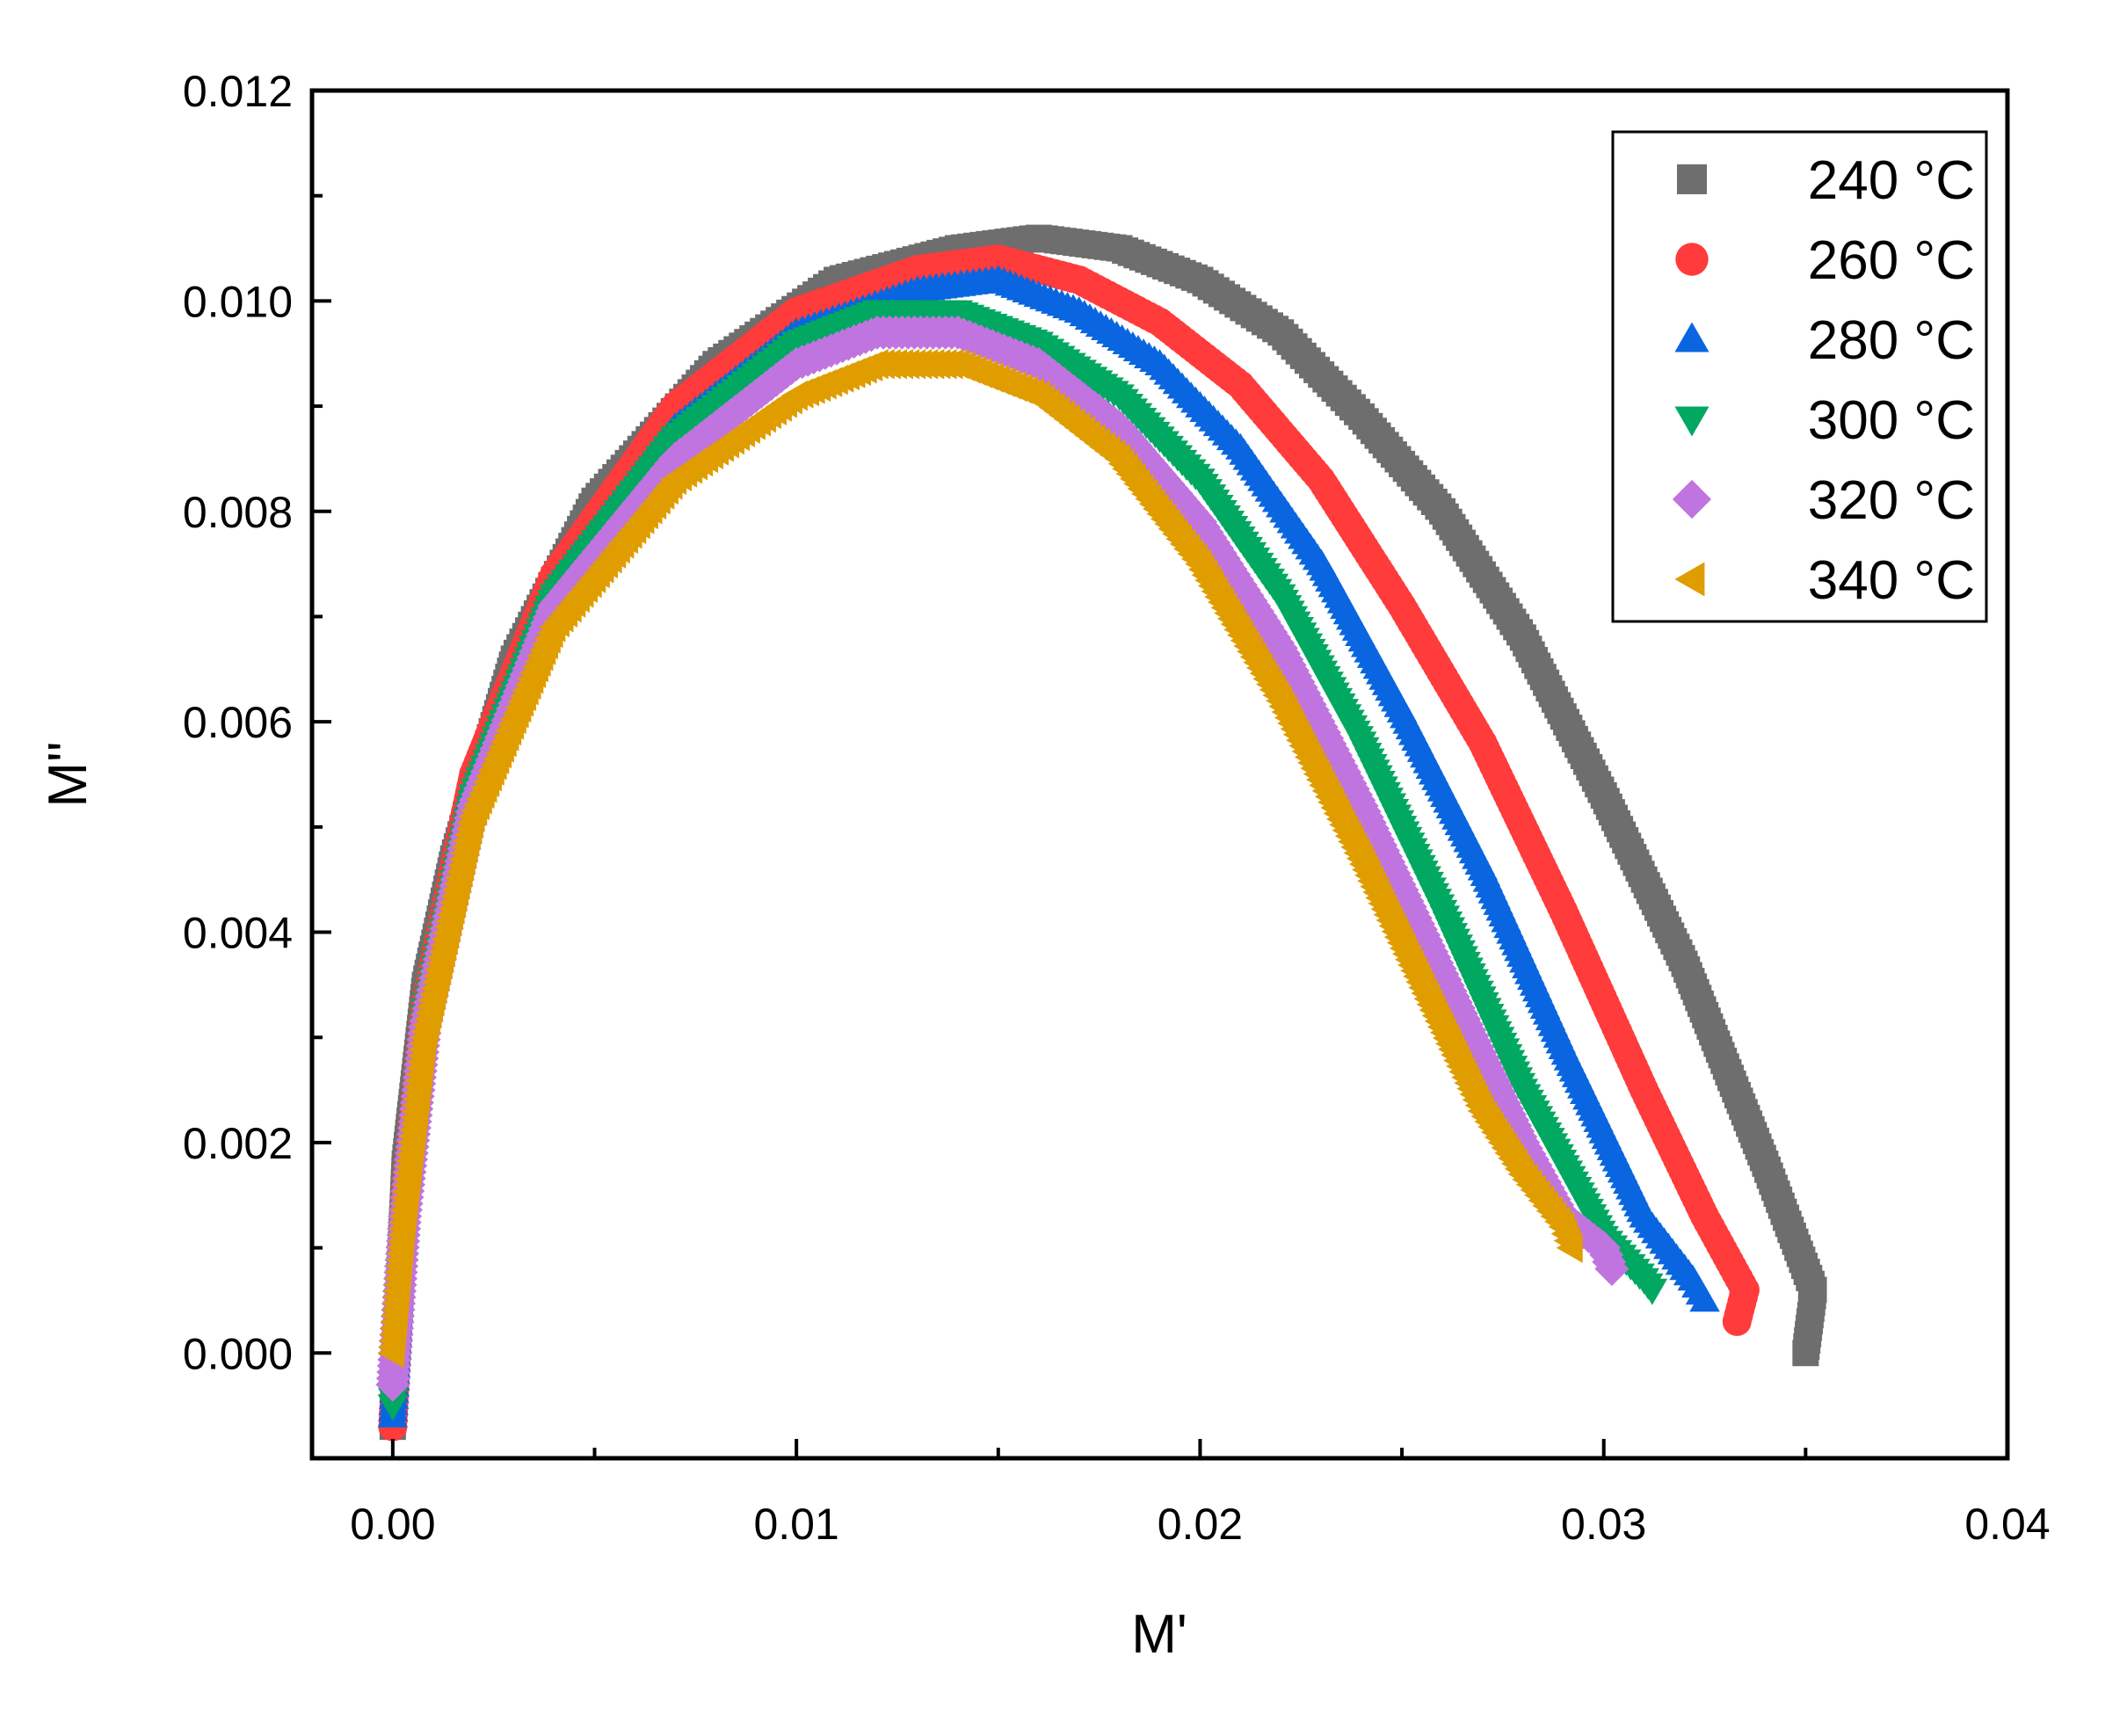  What do you see at coordinates (1891, 260) in the screenshot?
I see `legend-label: 260 °C` at bounding box center [1891, 260].